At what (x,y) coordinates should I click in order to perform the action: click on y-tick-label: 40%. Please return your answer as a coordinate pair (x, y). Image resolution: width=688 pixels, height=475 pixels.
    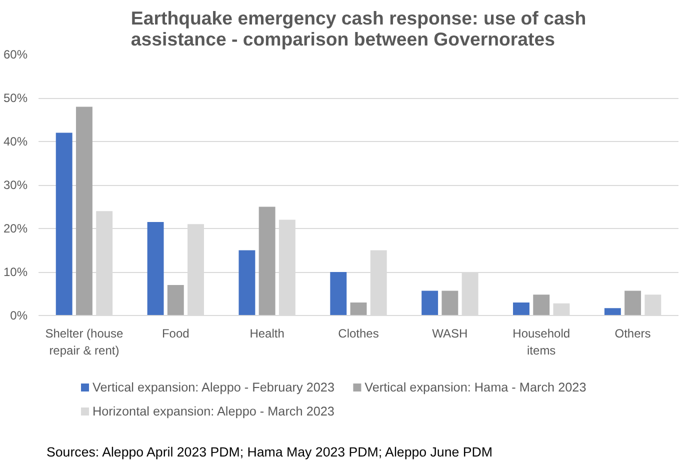
    Looking at the image, I should click on (15, 141).